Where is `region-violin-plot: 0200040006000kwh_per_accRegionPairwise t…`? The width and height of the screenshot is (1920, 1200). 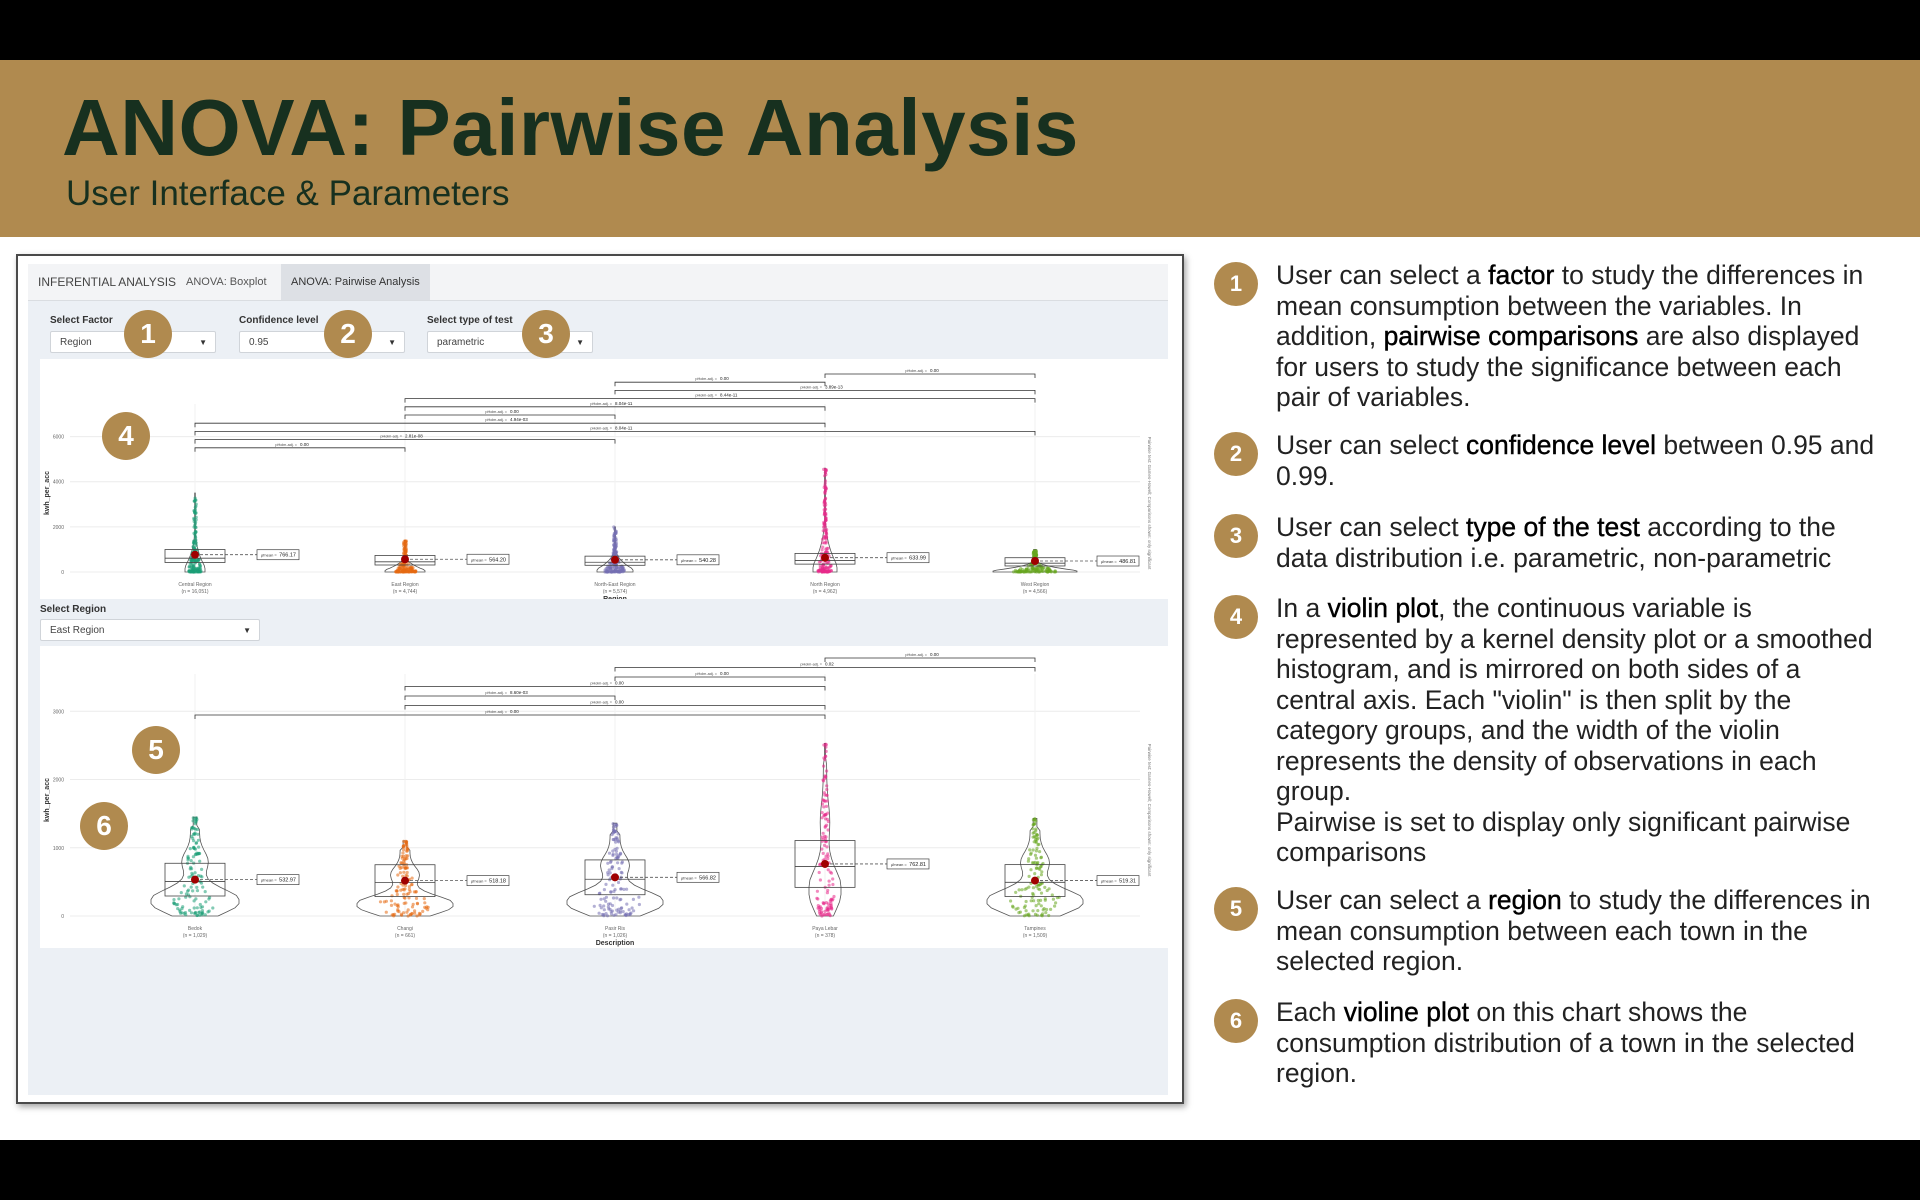
region-violin-plot: 0200040006000kwh_per_accRegionPairwise t… is located at coordinates (604, 479).